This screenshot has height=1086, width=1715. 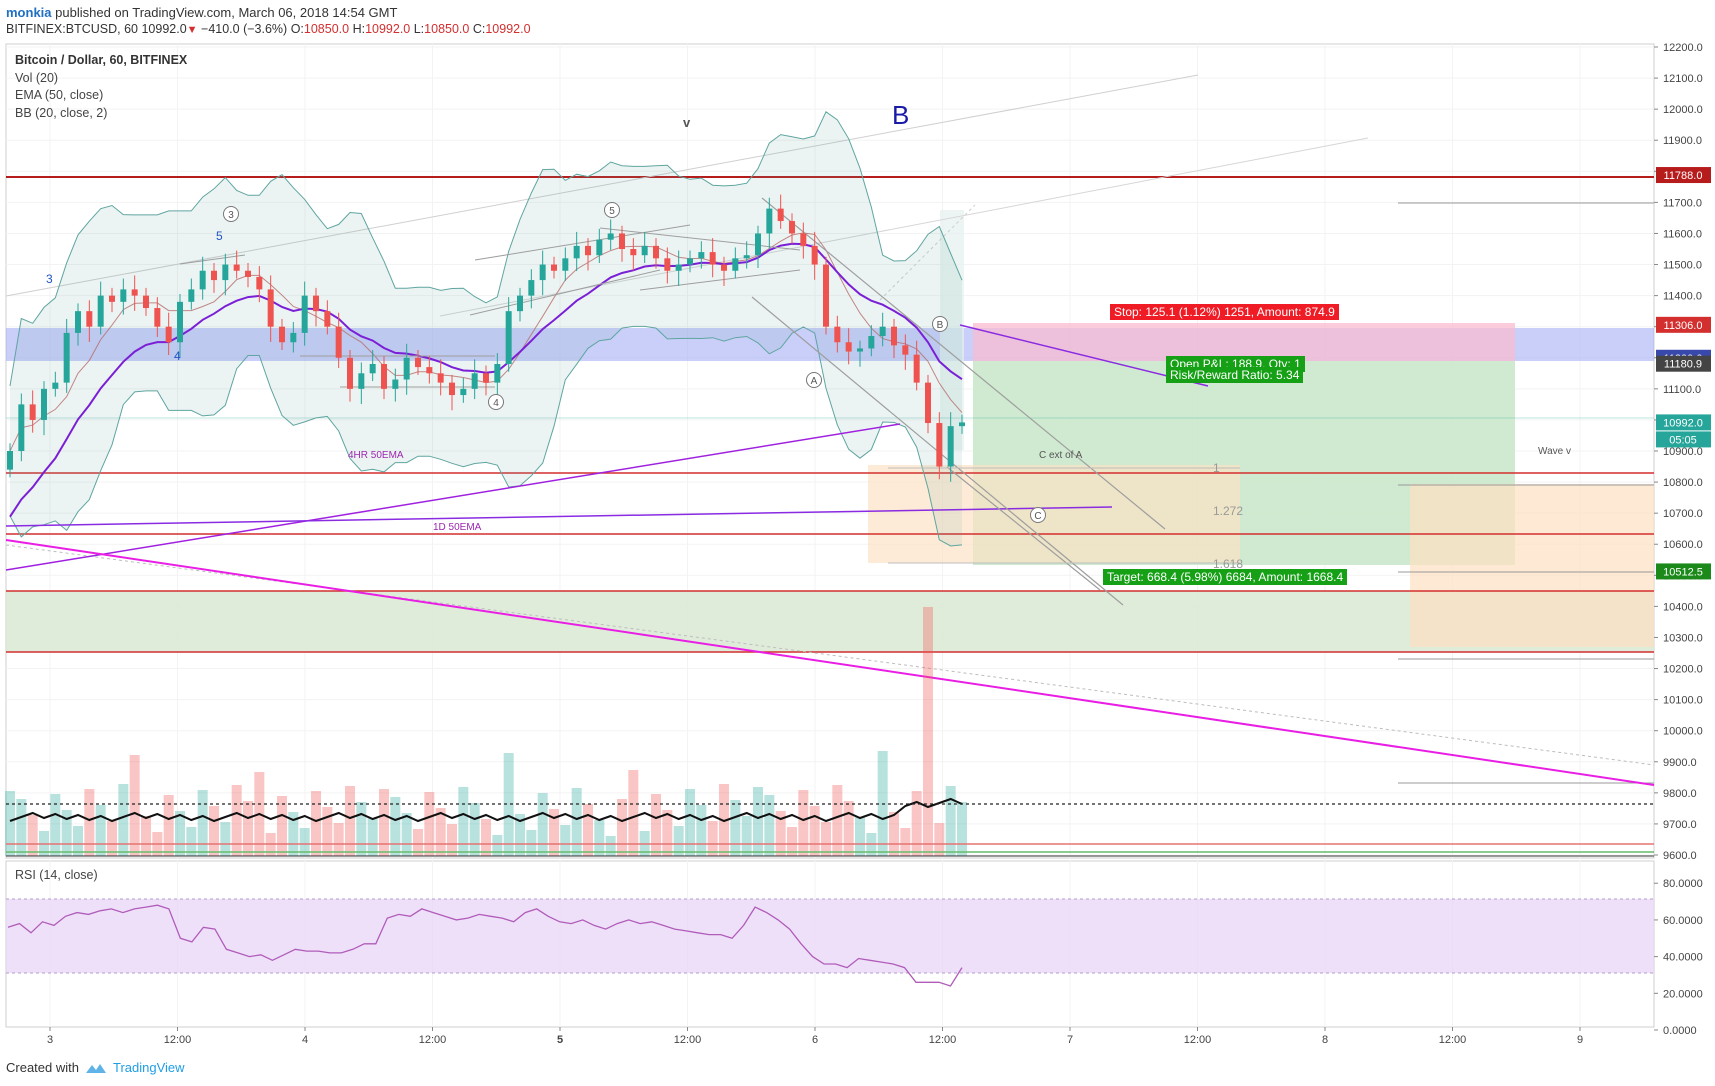 I want to click on author-link: monkia, so click(x=29, y=12).